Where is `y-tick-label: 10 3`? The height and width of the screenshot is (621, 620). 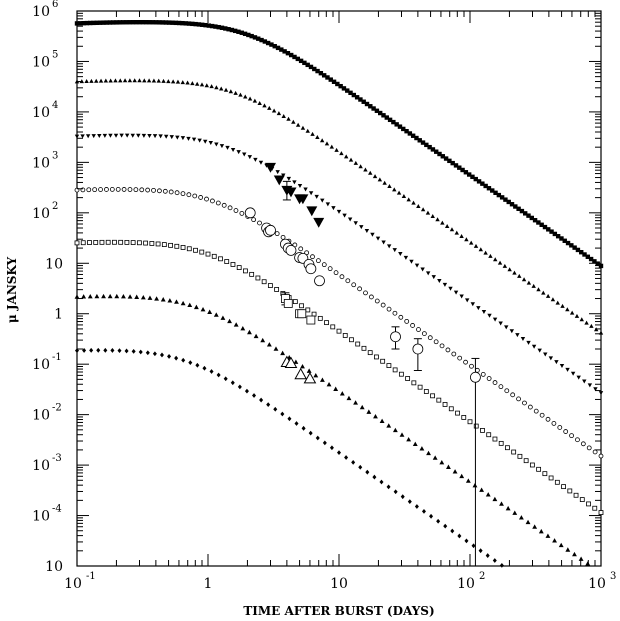 y-tick-label: 10 3 is located at coordinates (45, 160).